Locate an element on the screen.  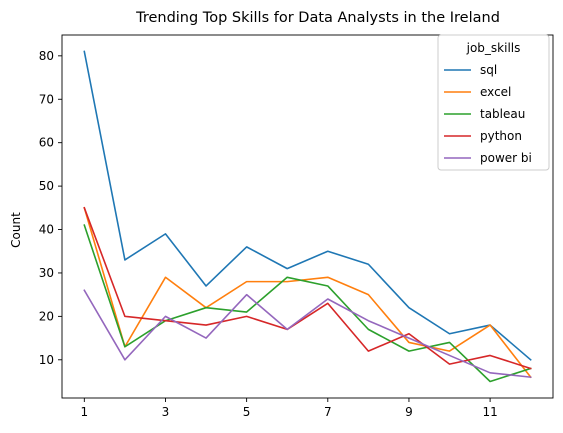
legend-label-sql: sql is located at coordinates (488, 70).